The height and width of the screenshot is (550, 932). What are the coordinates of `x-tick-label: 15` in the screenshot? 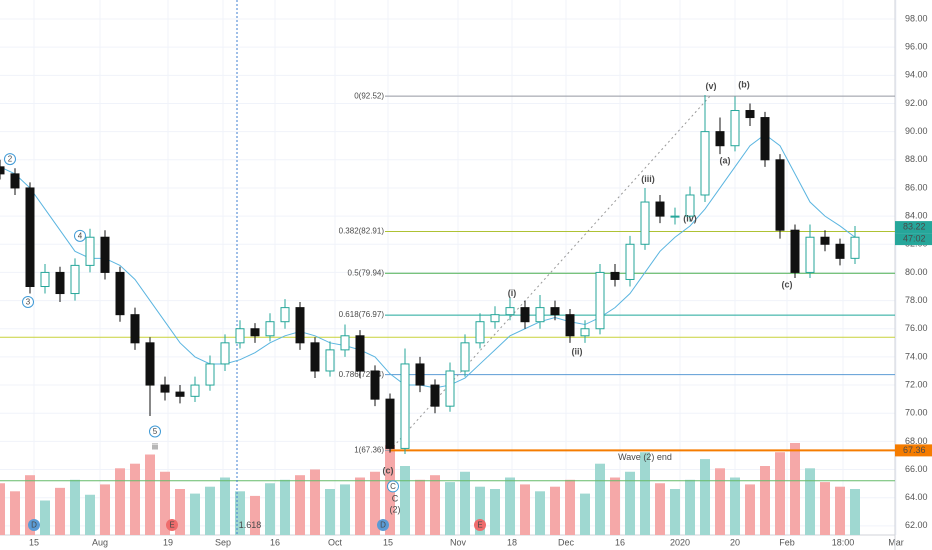 It's located at (388, 542).